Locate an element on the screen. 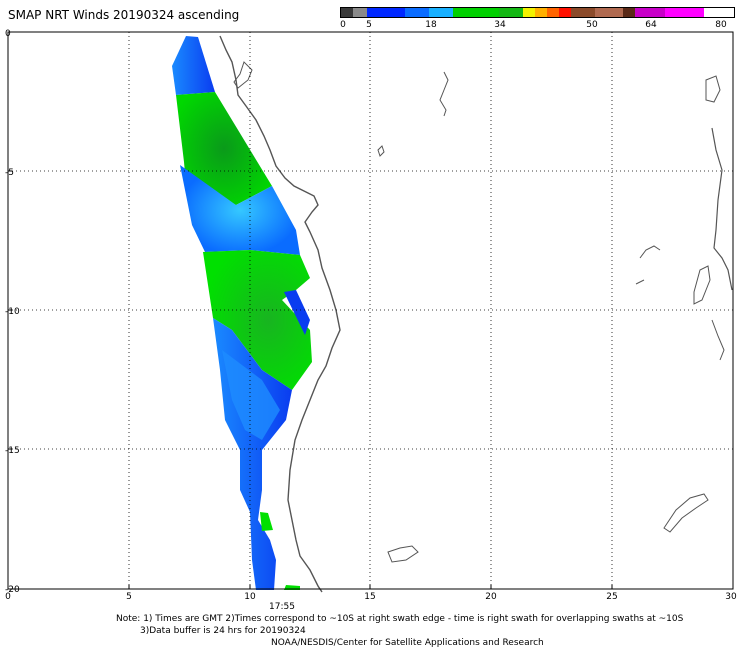 This screenshot has height=650, width=740. coastline-lake is located at coordinates (444, 94).